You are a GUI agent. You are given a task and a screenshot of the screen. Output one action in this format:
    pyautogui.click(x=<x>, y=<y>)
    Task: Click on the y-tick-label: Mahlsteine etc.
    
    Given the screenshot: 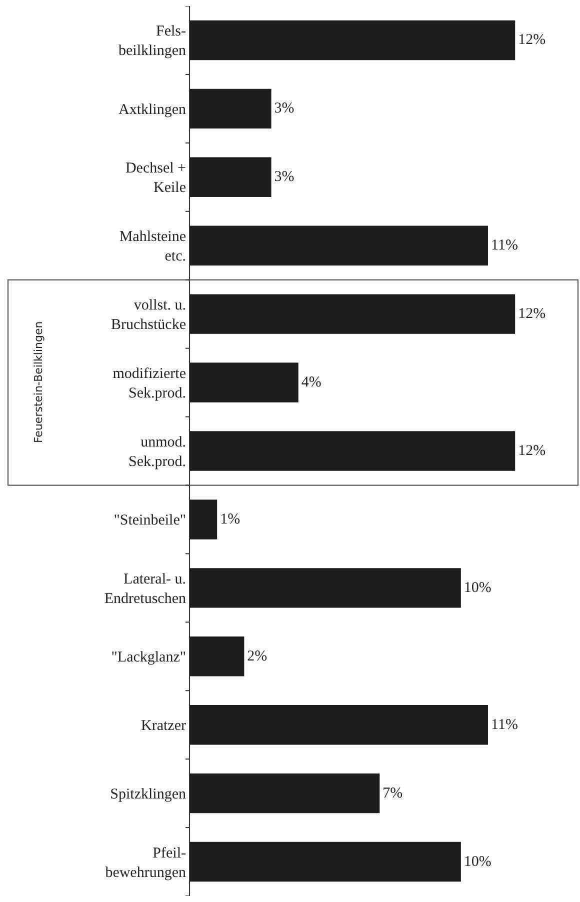 What is the action you would take?
    pyautogui.click(x=152, y=247)
    